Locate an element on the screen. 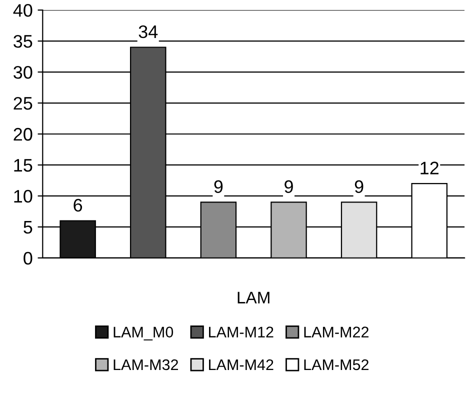 The image size is (474, 403). y-tick-label: 20 is located at coordinates (23, 134).